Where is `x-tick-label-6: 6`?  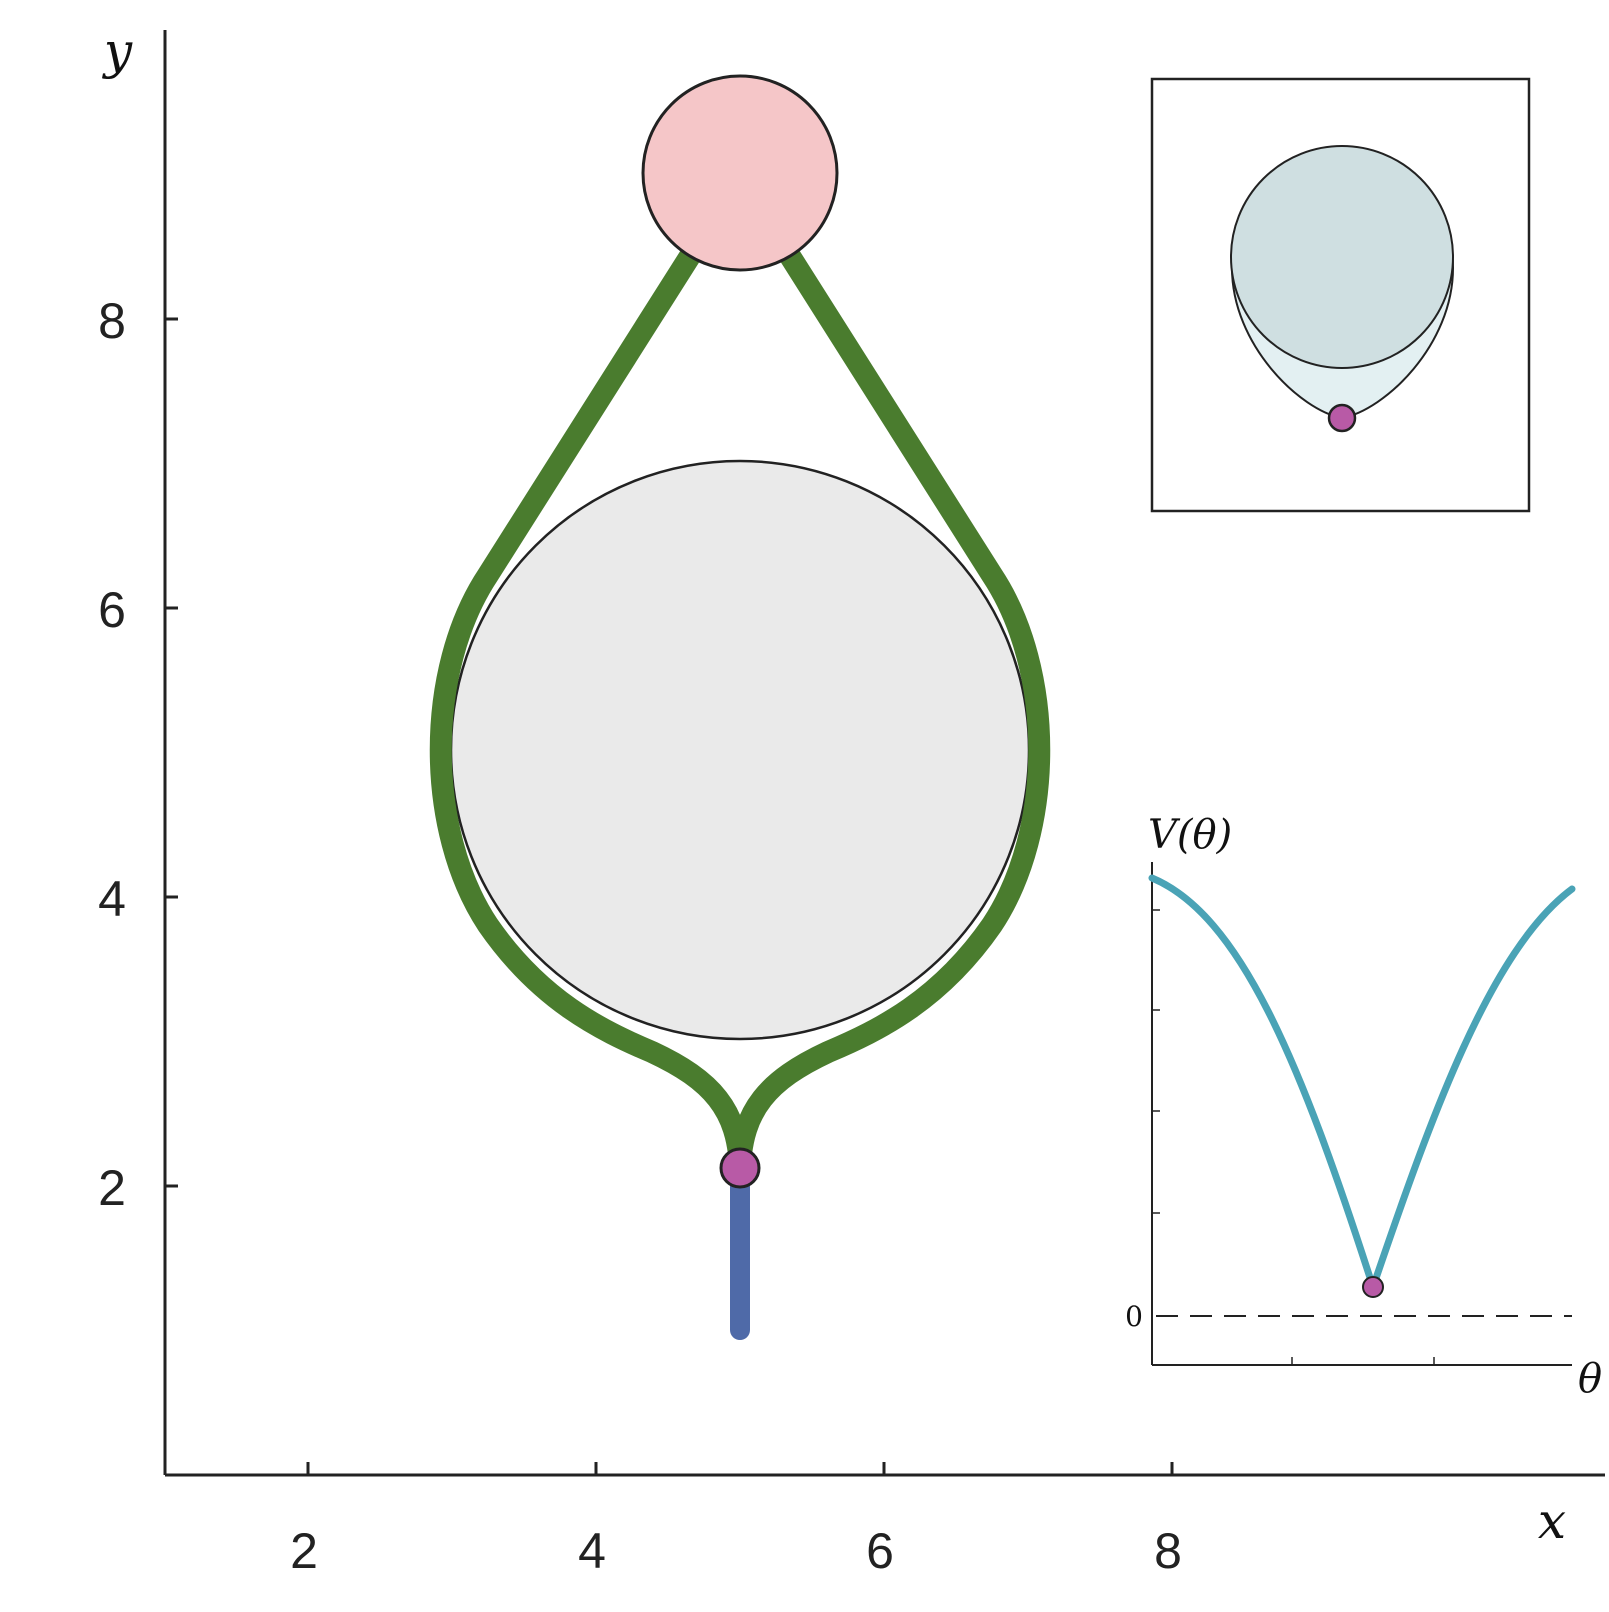
x-tick-label-6: 6 is located at coordinates (880, 1551).